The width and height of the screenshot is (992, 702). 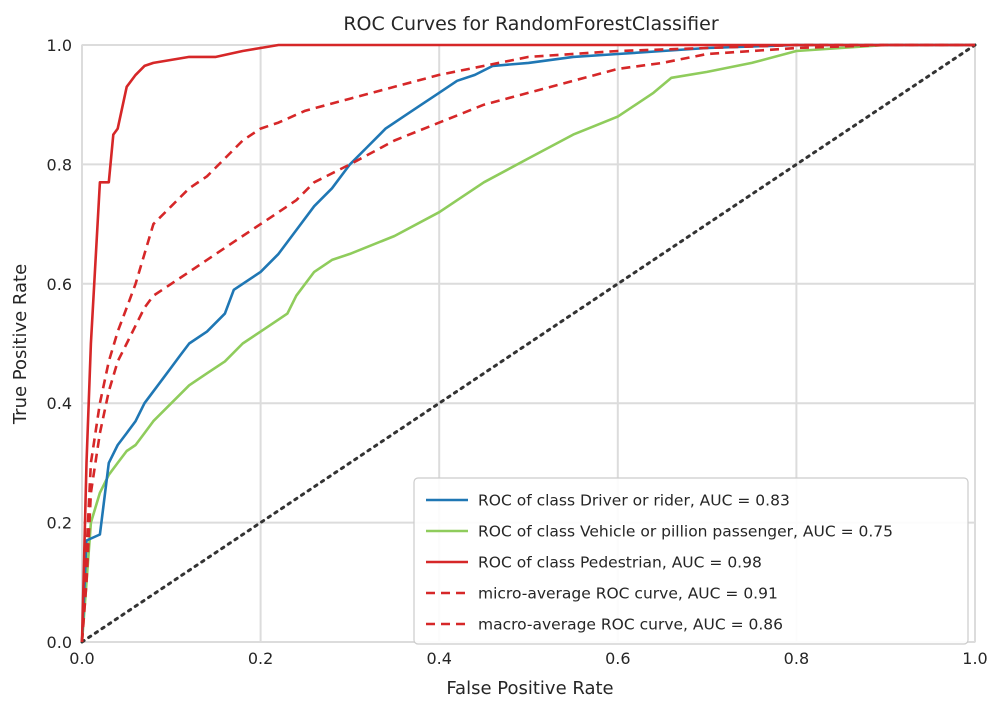 I want to click on y-tick-label: 0.2, so click(x=59, y=523).